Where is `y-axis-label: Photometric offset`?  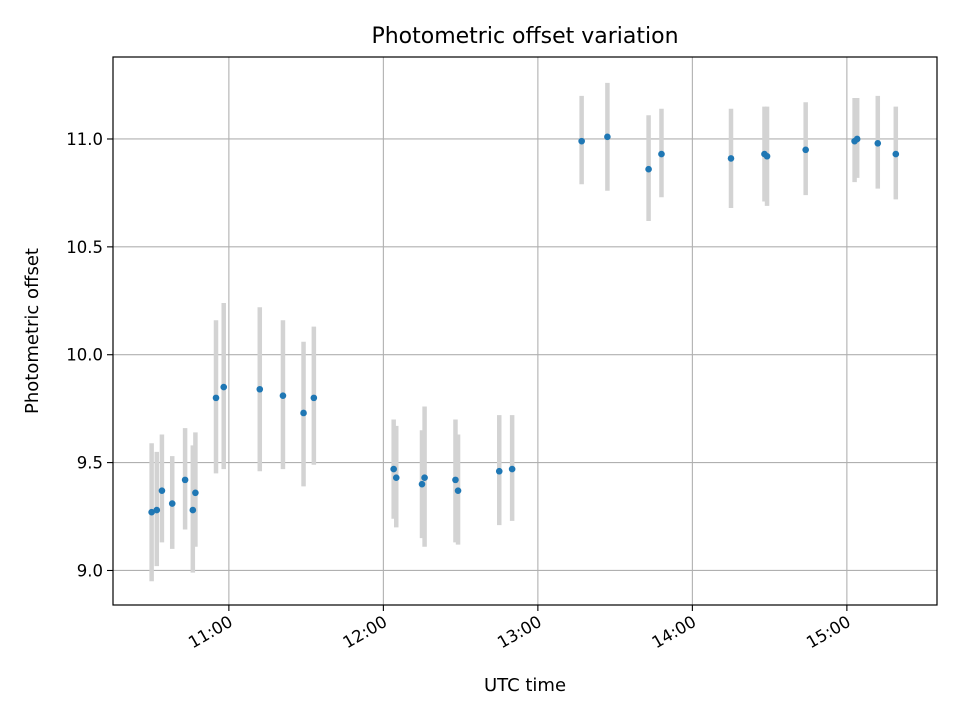 y-axis-label: Photometric offset is located at coordinates (32, 331).